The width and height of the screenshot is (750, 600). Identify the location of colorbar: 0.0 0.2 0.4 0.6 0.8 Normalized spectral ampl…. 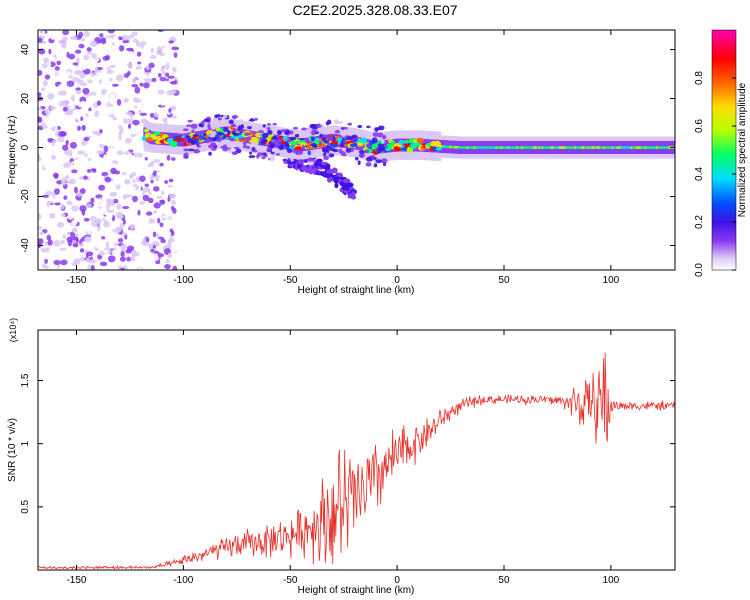
(721, 153).